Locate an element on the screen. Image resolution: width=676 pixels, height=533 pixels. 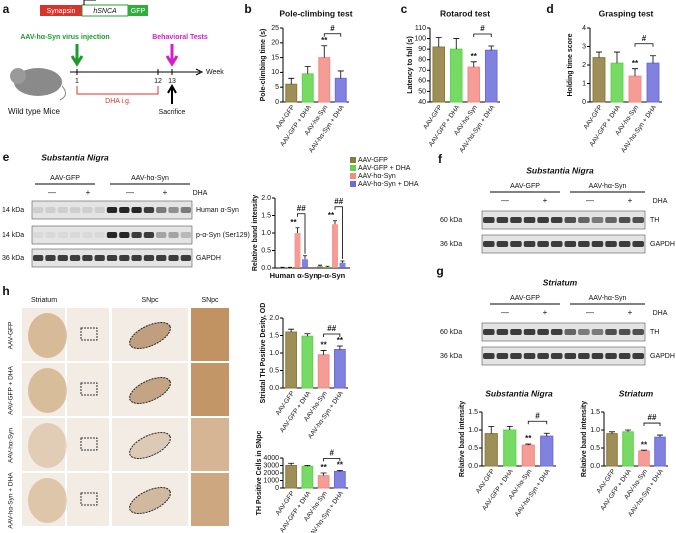
panel-label: h is located at coordinates (5, 291).